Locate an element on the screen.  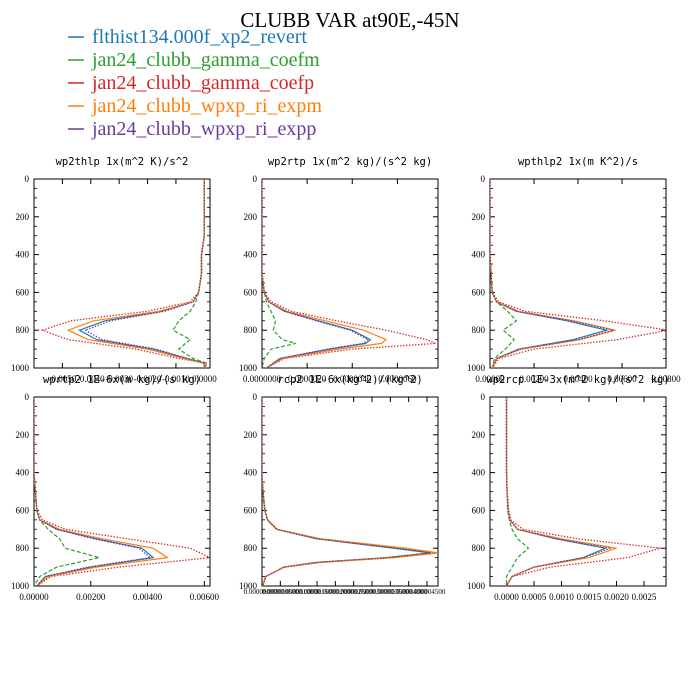
legend-label: flthist134.000f_xp2_revert is located at coordinates (199, 37).